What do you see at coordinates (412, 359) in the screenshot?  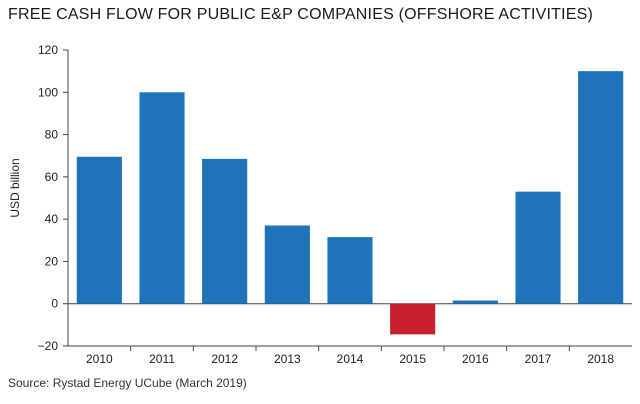 I see `x-tick-label: 2015` at bounding box center [412, 359].